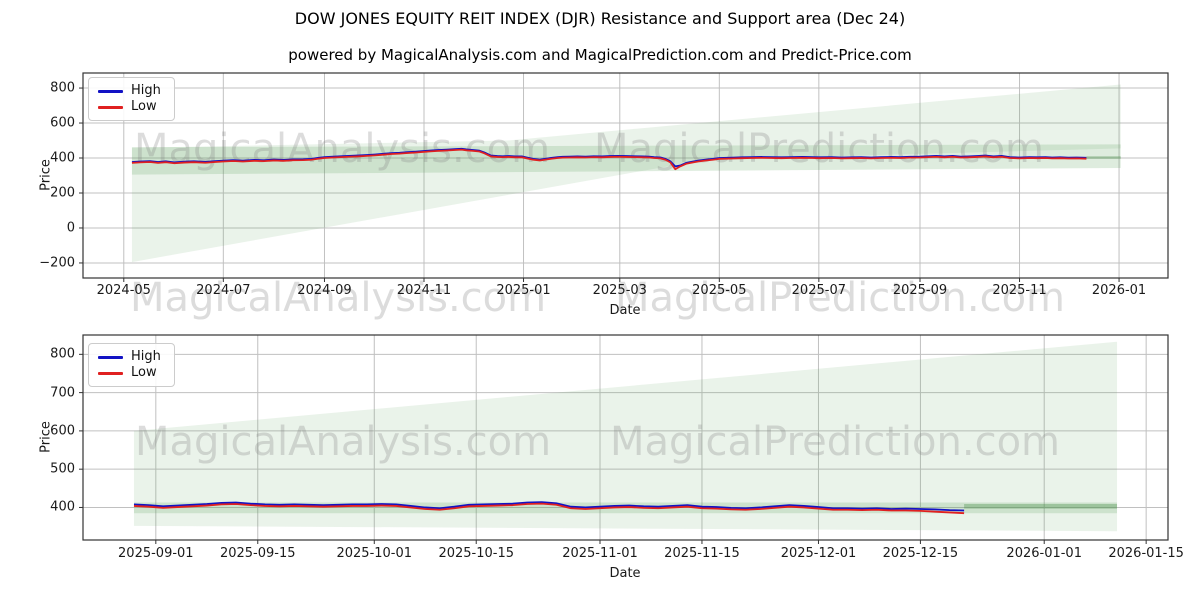  Describe the element at coordinates (600, 553) in the screenshot. I see `x-tick-label: 2025-11-01` at that location.